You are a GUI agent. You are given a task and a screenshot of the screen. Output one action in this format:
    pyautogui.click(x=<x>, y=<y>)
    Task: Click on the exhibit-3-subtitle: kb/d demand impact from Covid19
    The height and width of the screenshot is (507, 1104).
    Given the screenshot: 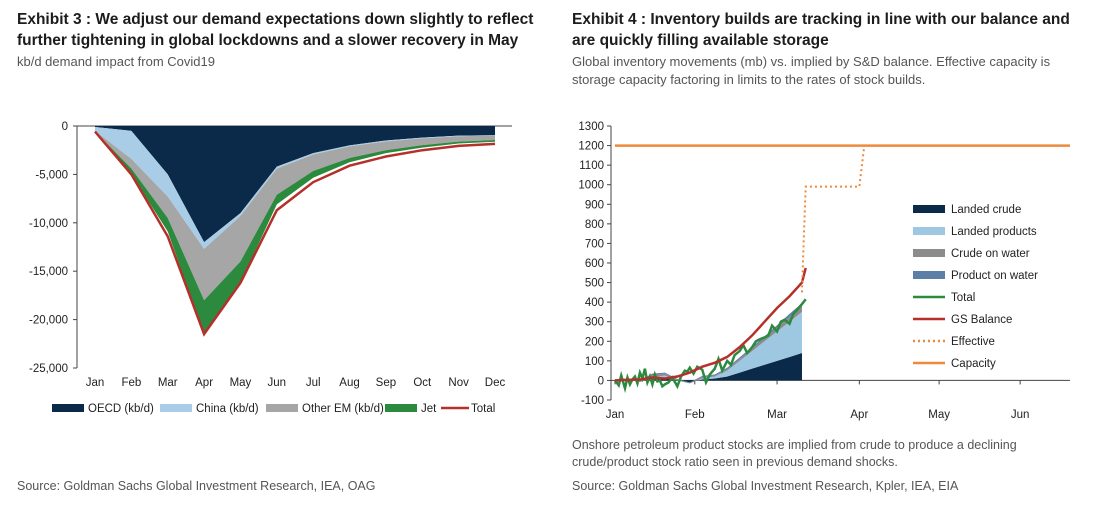 What is the action you would take?
    pyautogui.click(x=116, y=61)
    